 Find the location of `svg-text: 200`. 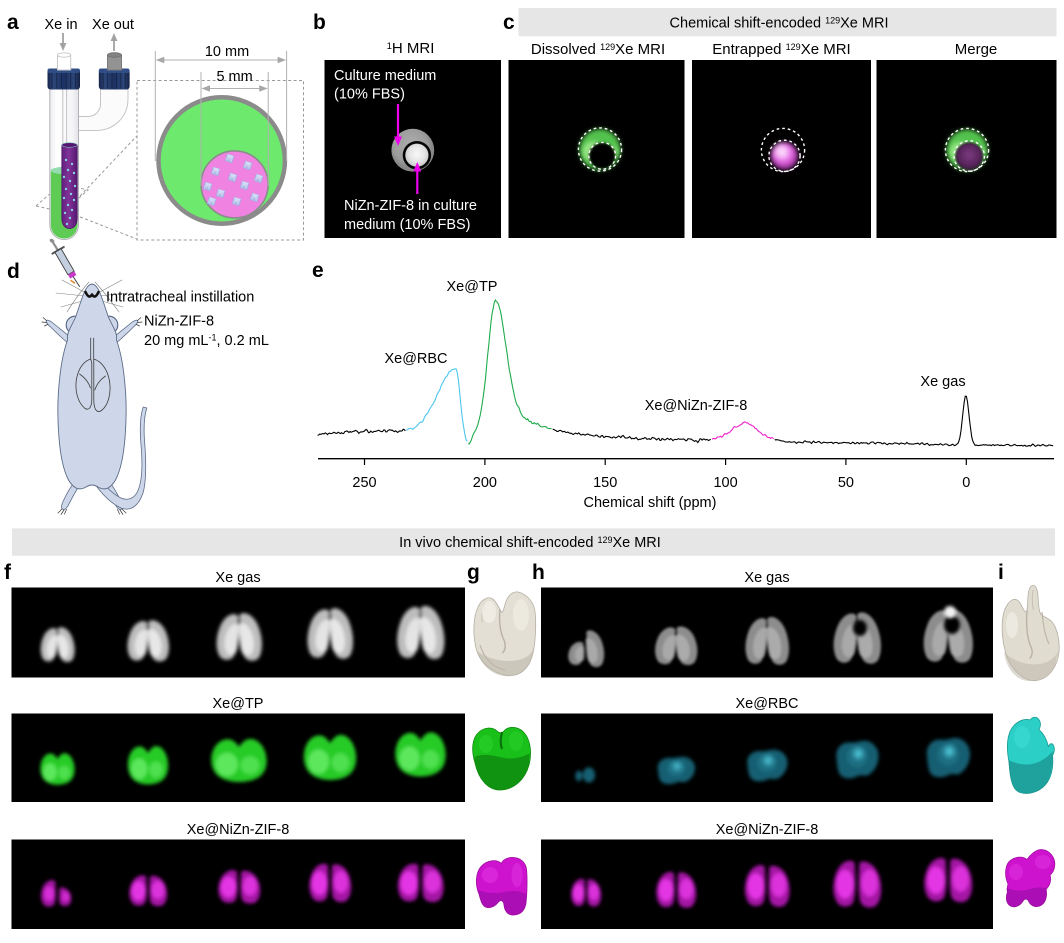

svg-text: 200 is located at coordinates (485, 483).